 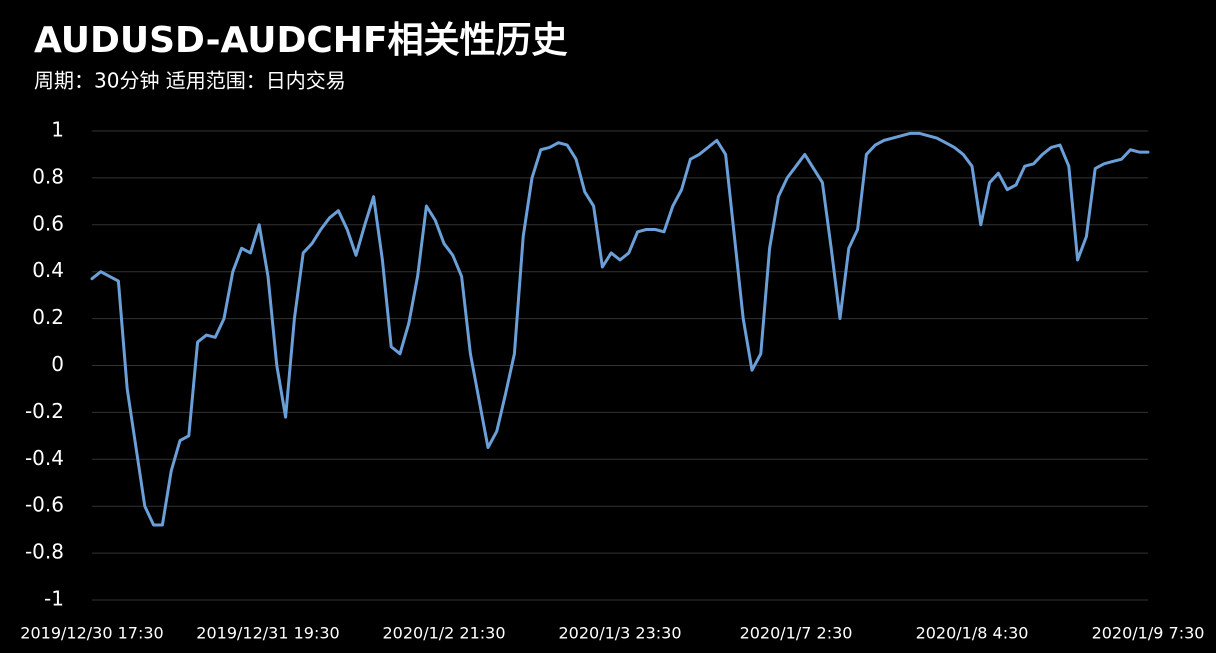 What do you see at coordinates (972, 633) in the screenshot?
I see `x-tick-label: 2020/1/8 4:30` at bounding box center [972, 633].